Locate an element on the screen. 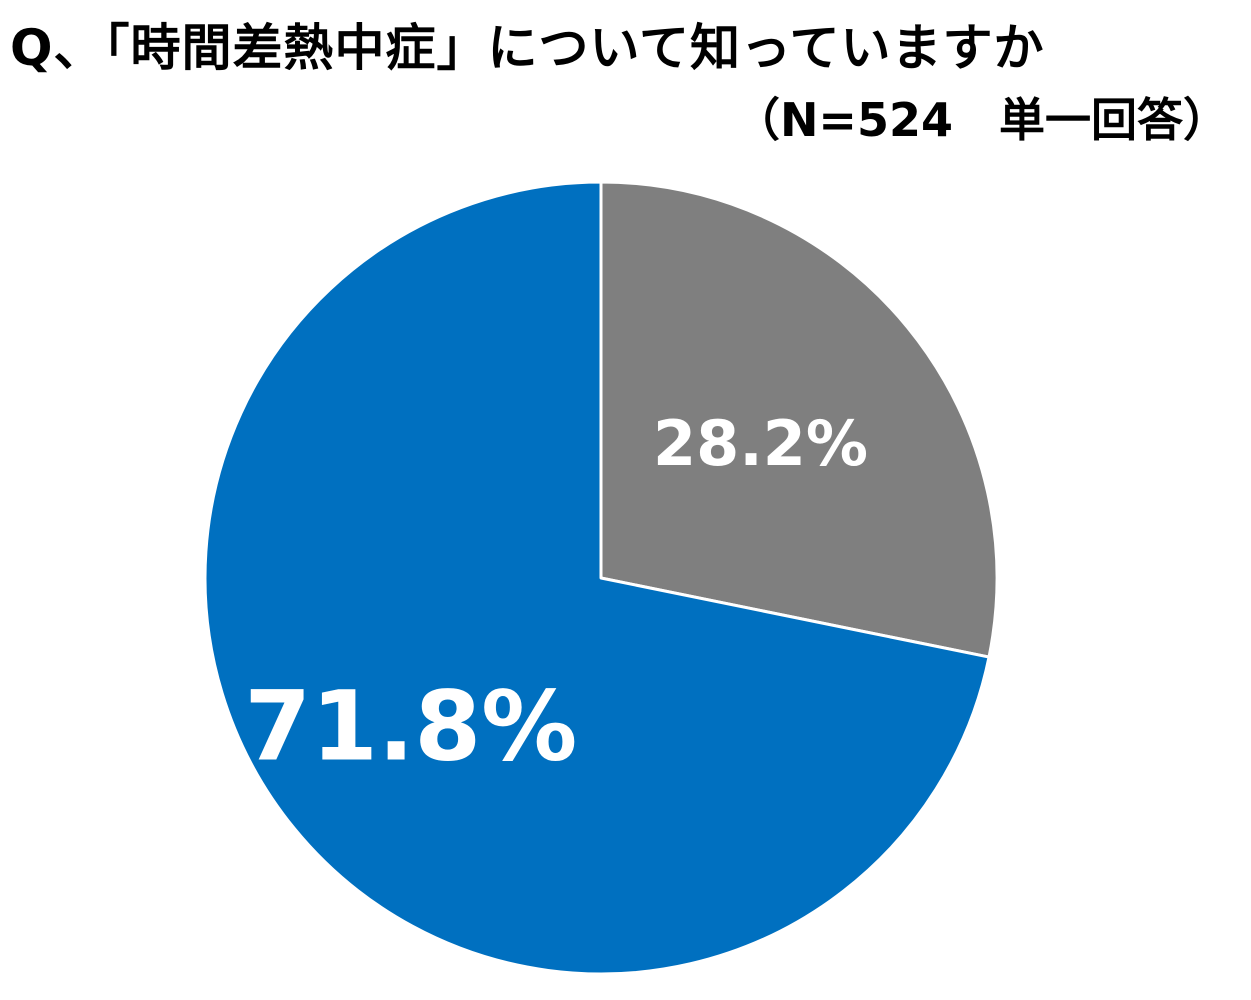  pie-slice-label-0: 28.2% is located at coordinates (760, 443).